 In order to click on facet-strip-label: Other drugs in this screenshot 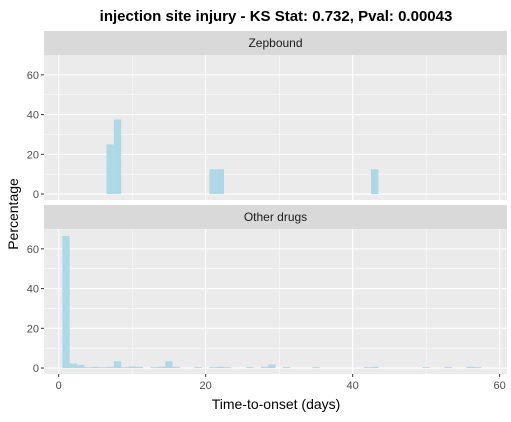, I will do `click(275, 217)`.